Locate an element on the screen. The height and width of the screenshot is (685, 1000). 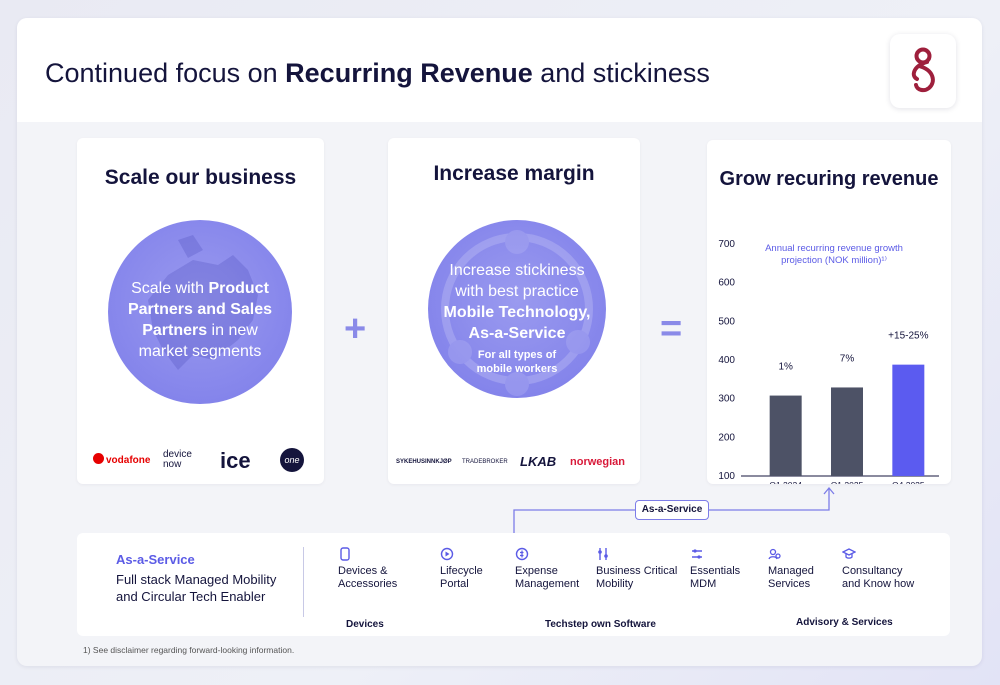
sykehusinnkjop-logo: SYKEHUSINNKJØP is located at coordinates (424, 462).